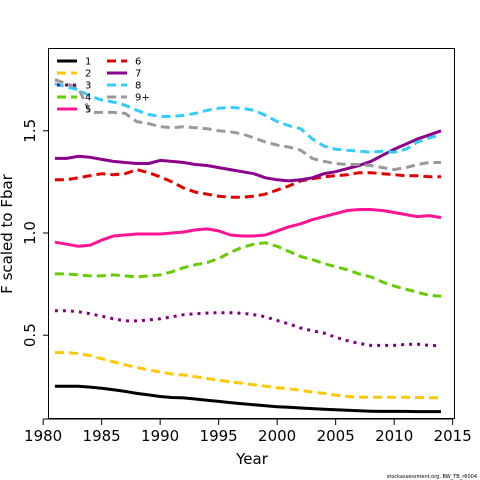  What do you see at coordinates (138, 74) in the screenshot?
I see `legend-label-7: 7` at bounding box center [138, 74].